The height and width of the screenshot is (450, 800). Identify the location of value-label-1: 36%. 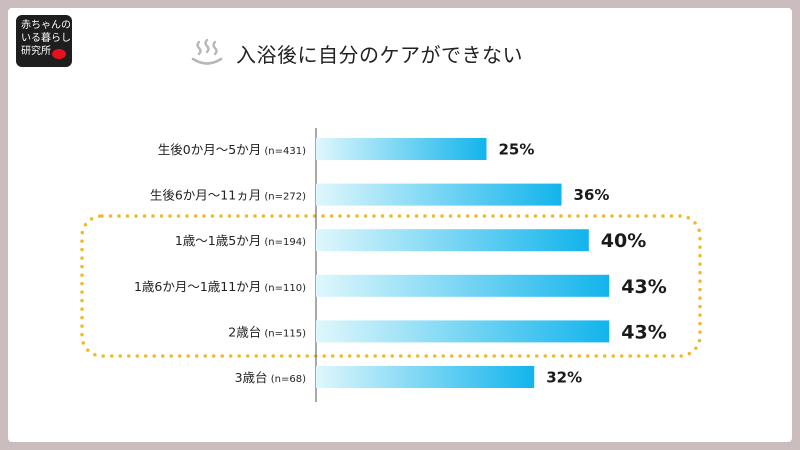
(592, 195).